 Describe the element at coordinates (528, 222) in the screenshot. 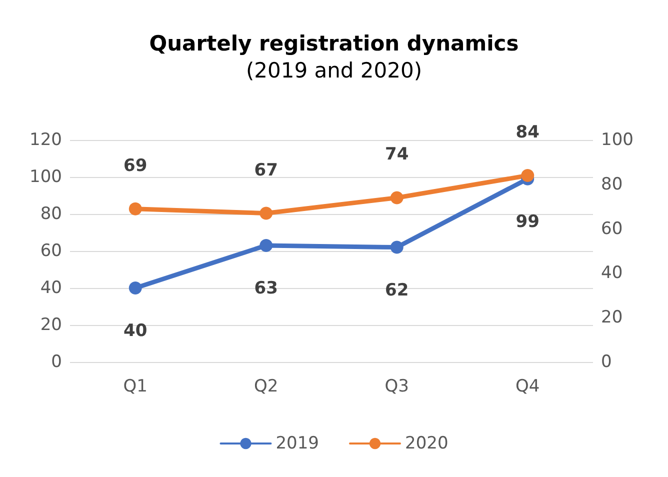

I see `data-label: 99` at that location.